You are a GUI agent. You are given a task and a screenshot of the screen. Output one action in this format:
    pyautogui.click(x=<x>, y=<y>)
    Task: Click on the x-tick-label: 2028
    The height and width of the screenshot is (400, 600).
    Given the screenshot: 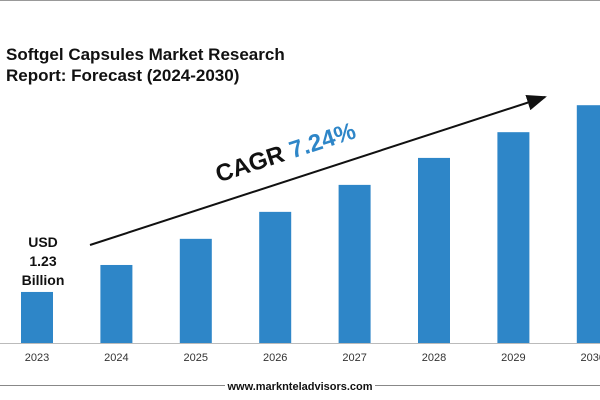 What is the action you would take?
    pyautogui.click(x=434, y=358)
    